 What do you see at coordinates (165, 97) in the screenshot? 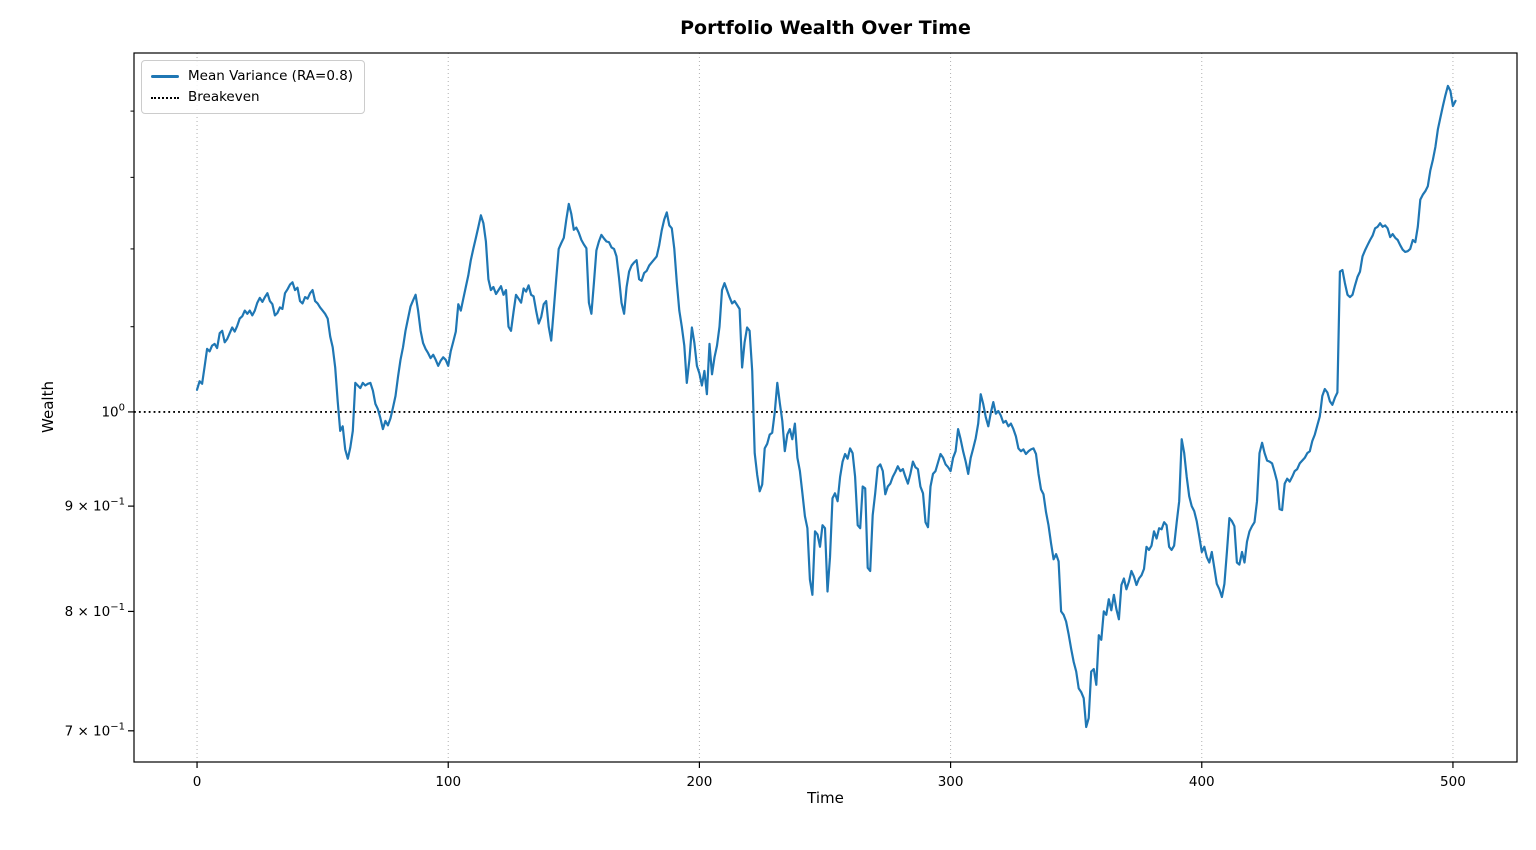
I see `breakeven-line-swatch` at bounding box center [165, 97].